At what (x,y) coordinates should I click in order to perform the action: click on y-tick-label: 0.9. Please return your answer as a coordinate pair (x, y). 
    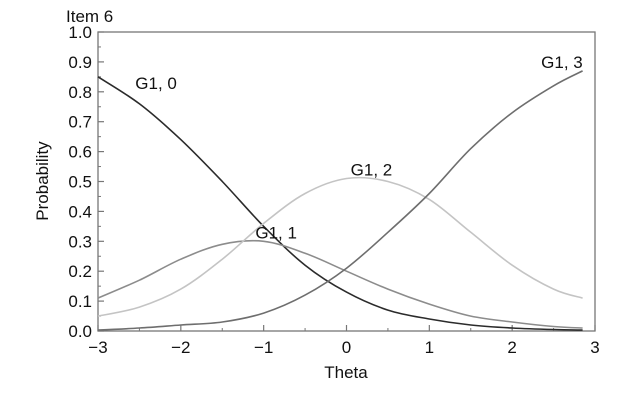
    Looking at the image, I should click on (80, 62).